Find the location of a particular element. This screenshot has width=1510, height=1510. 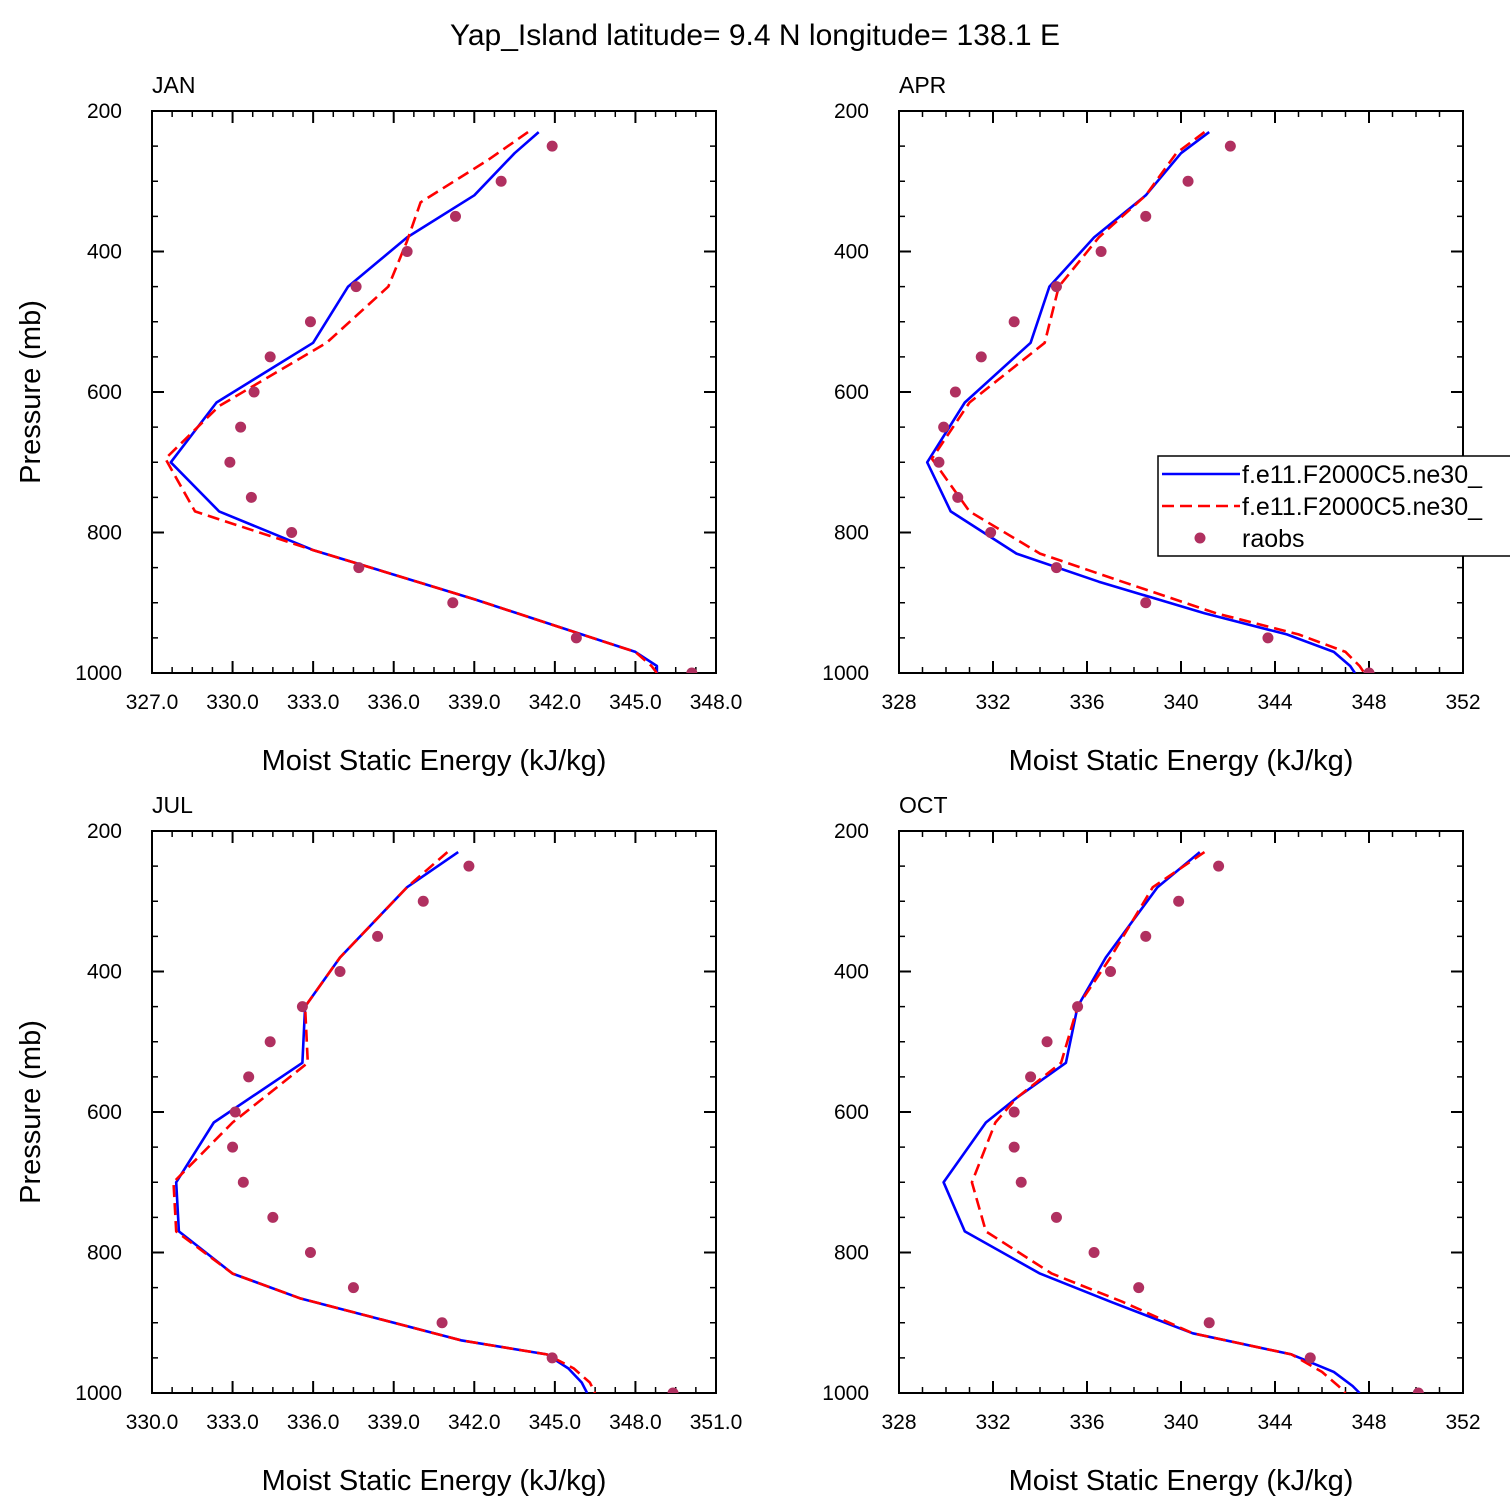

x-tick-label: 327.0 is located at coordinates (152, 702).